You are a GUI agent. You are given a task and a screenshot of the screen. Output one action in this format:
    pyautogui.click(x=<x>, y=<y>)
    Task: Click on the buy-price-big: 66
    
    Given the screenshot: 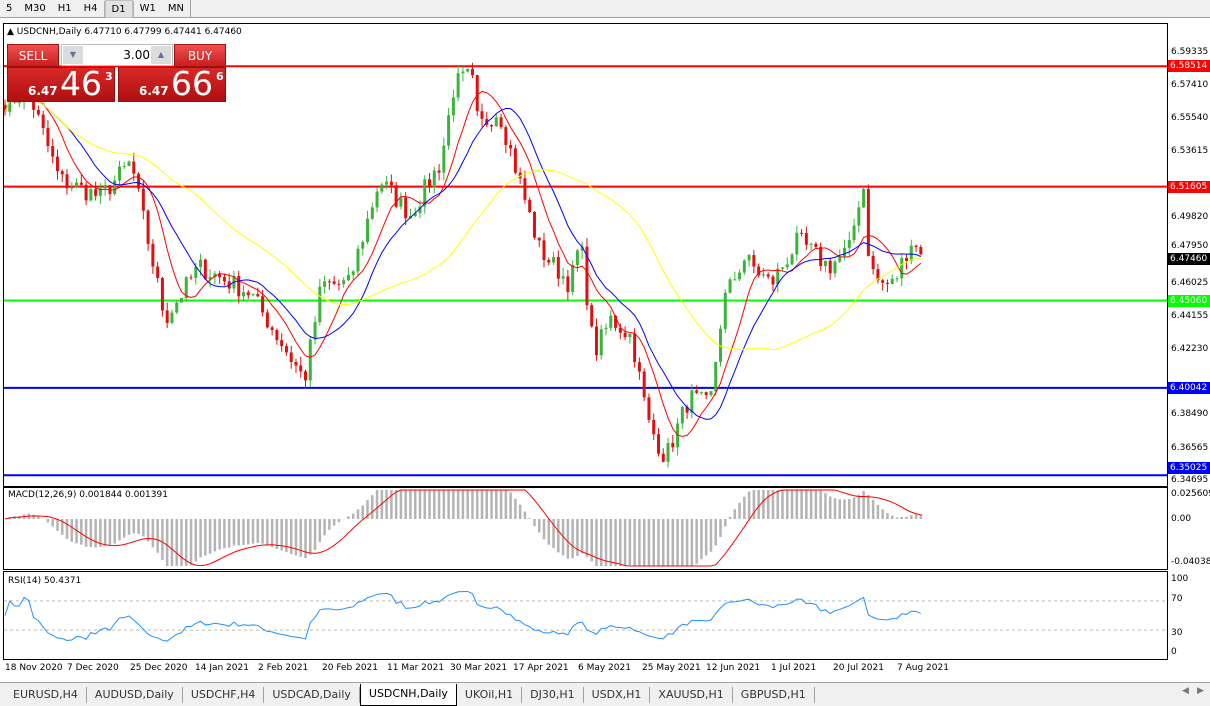 What is the action you would take?
    pyautogui.click(x=192, y=83)
    